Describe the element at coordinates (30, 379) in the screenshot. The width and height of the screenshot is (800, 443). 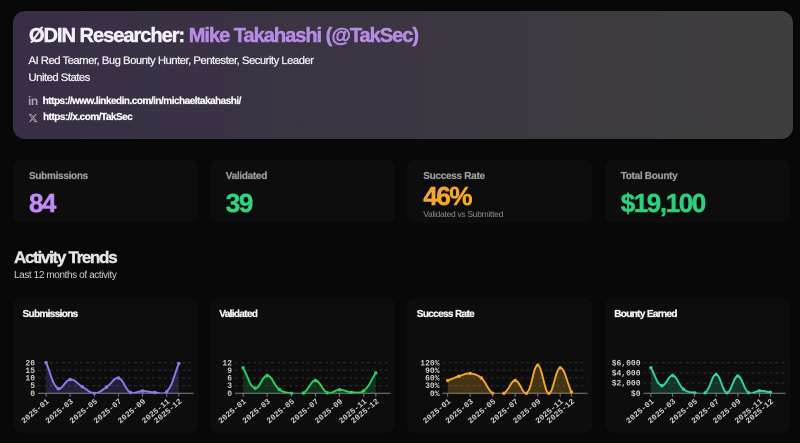
I see `svg-text: 10` at that location.